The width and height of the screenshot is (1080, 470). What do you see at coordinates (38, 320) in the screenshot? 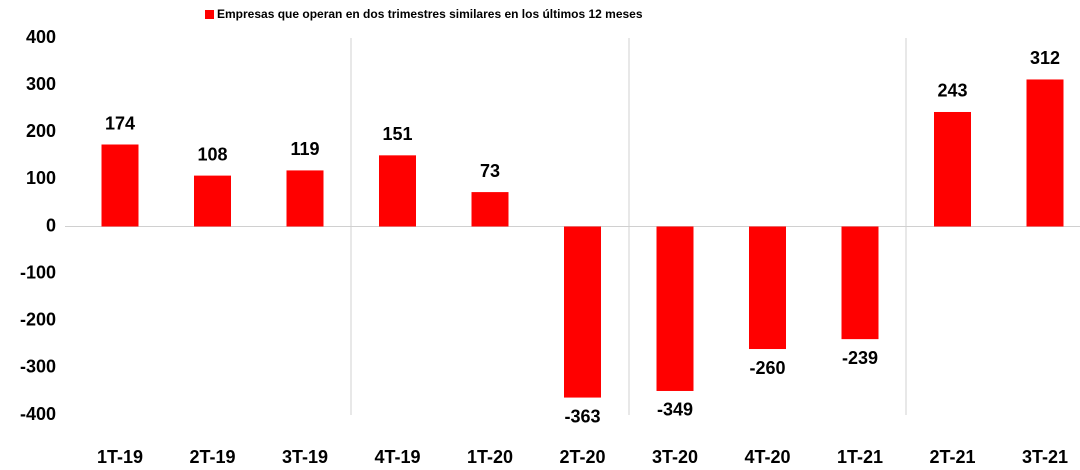
I see `y-tick-label: -200` at bounding box center [38, 320].